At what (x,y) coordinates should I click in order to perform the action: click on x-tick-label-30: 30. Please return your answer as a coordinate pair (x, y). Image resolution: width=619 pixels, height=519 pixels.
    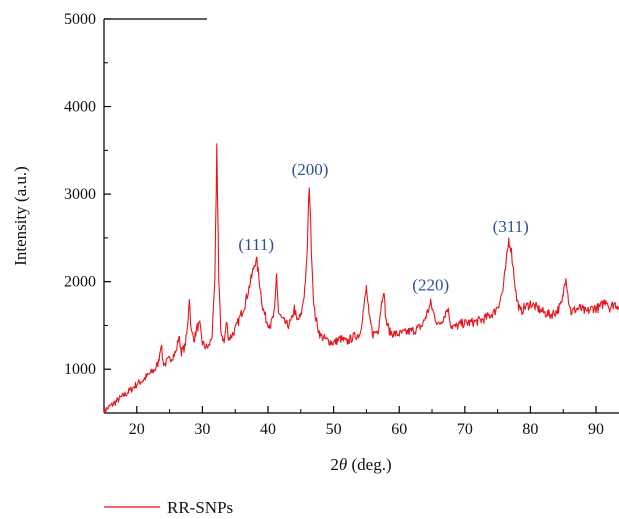
    Looking at the image, I should click on (202, 429).